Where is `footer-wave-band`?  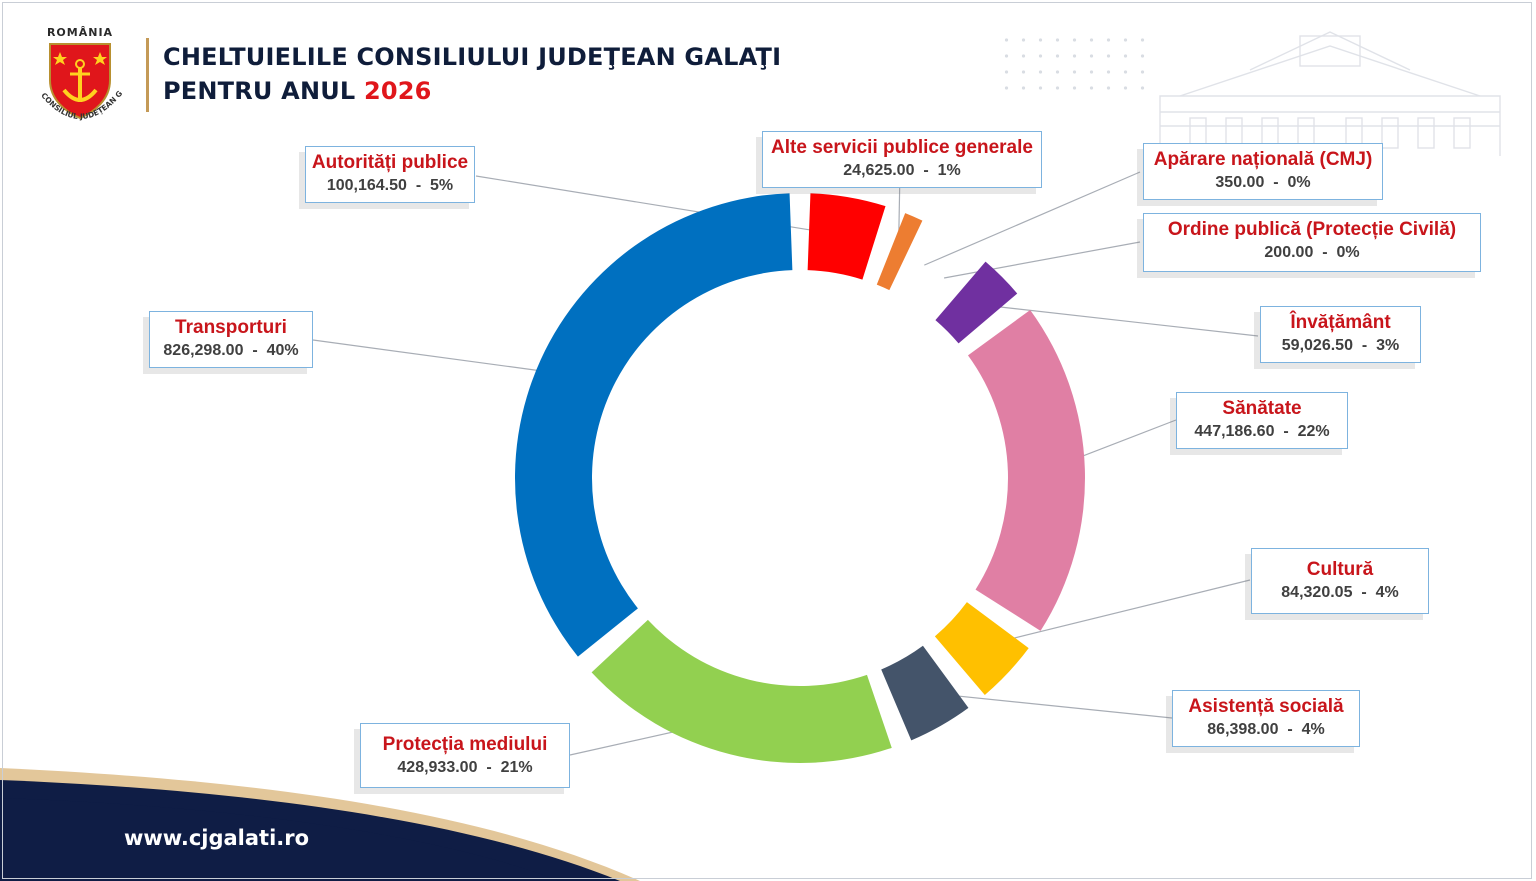
footer-wave-band is located at coordinates (320, 824).